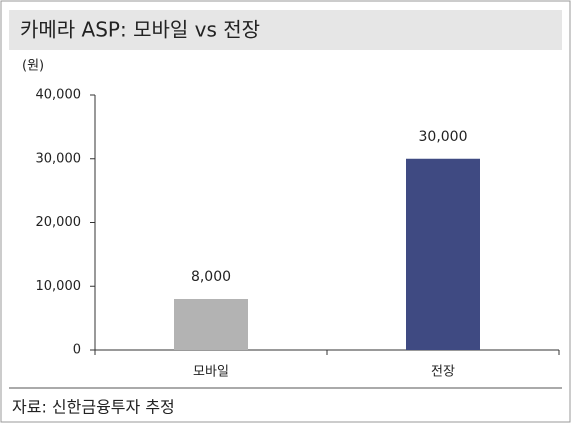 The height and width of the screenshot is (423, 571). I want to click on x-tick-label: 모바일, so click(211, 372).